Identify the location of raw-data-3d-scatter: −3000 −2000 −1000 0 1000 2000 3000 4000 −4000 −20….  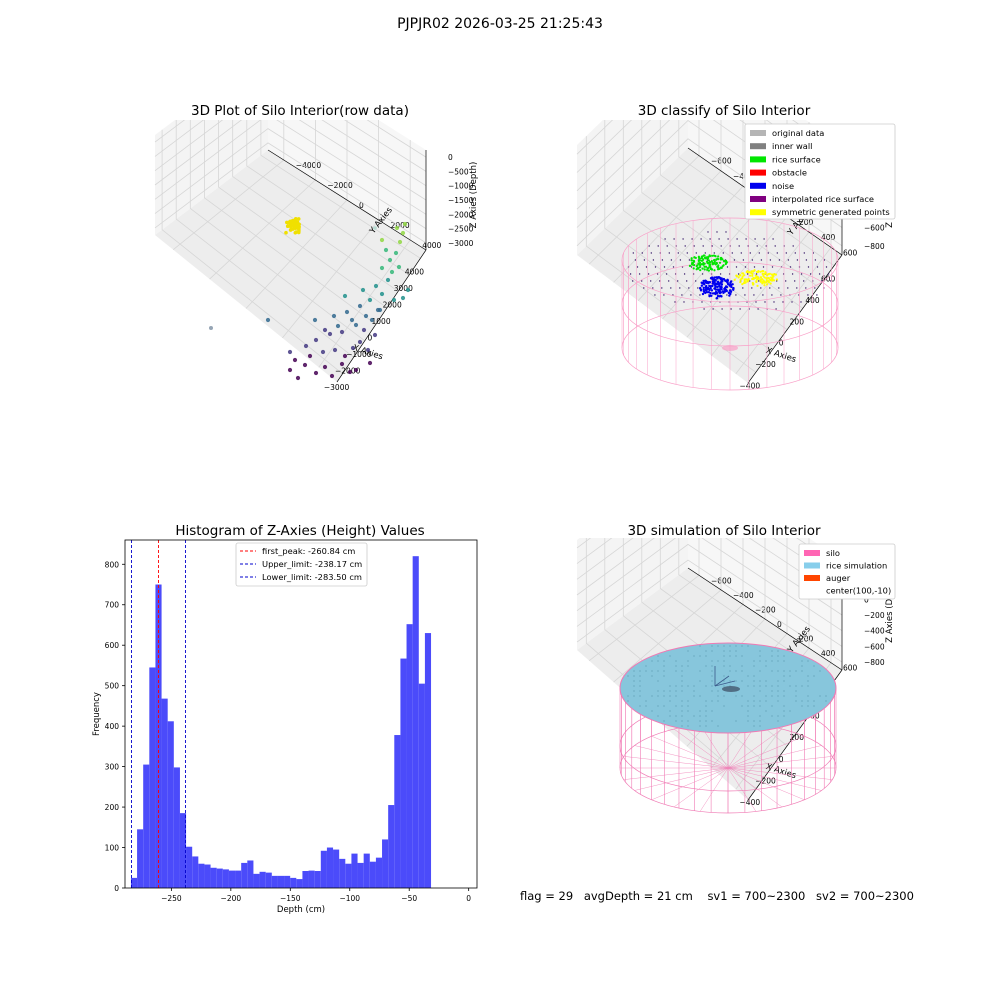
(316, 256).